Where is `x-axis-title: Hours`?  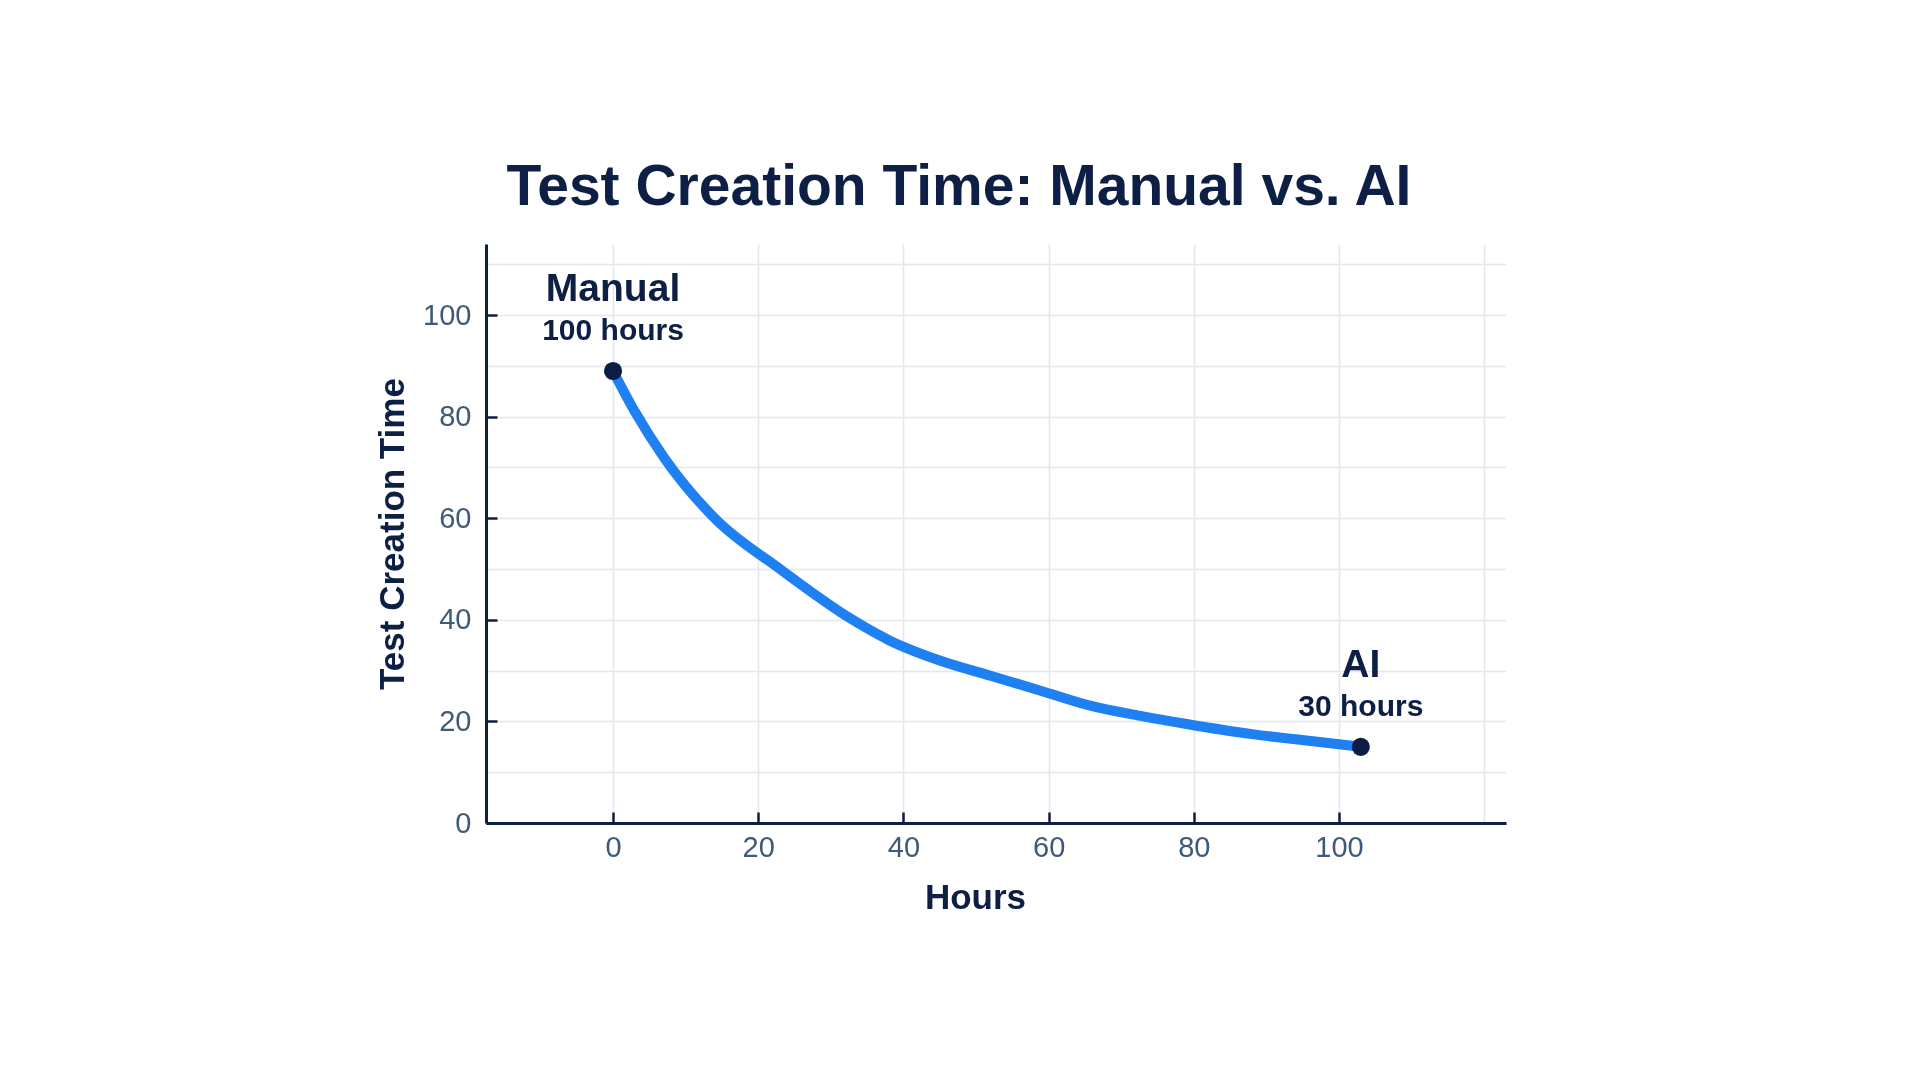 x-axis-title: Hours is located at coordinates (975, 896).